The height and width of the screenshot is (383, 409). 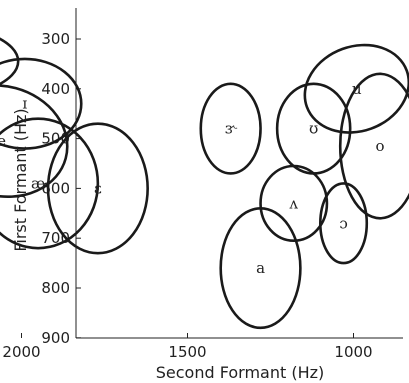 What do you see at coordinates (313, 129) in the screenshot?
I see `vowel-label: ʊ` at bounding box center [313, 129].